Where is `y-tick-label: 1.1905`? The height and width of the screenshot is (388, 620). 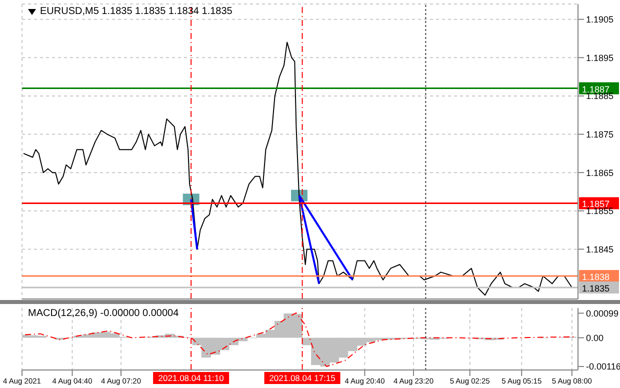
y-tick-label: 1.1905 is located at coordinates (600, 19).